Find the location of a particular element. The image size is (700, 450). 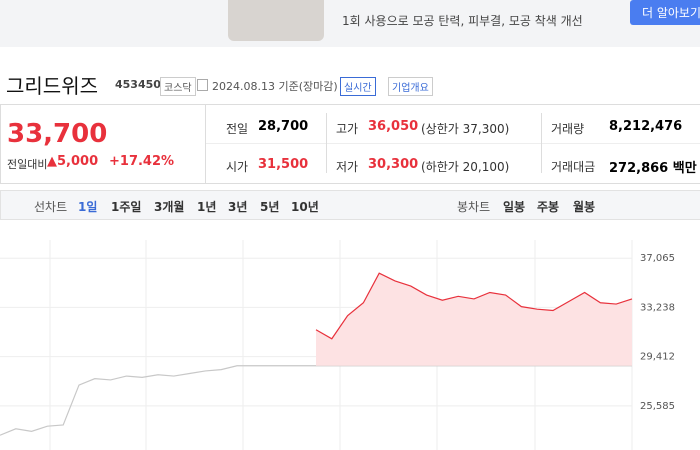

summary-label: 저가 is located at coordinates (347, 167).